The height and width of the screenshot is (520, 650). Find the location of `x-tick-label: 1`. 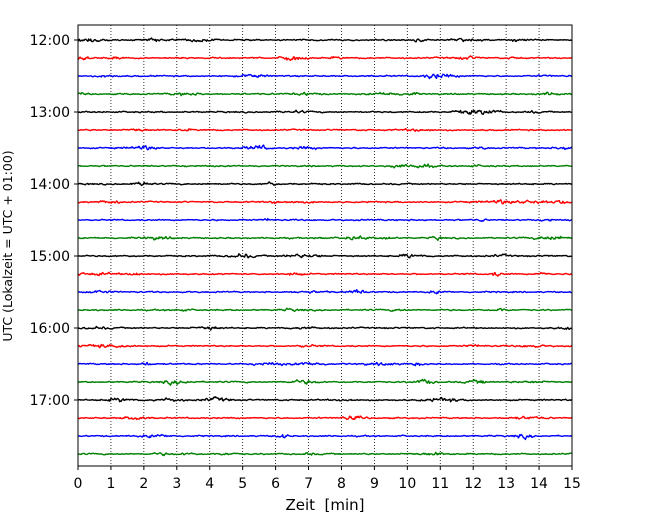

x-tick-label: 1 is located at coordinates (110, 484).